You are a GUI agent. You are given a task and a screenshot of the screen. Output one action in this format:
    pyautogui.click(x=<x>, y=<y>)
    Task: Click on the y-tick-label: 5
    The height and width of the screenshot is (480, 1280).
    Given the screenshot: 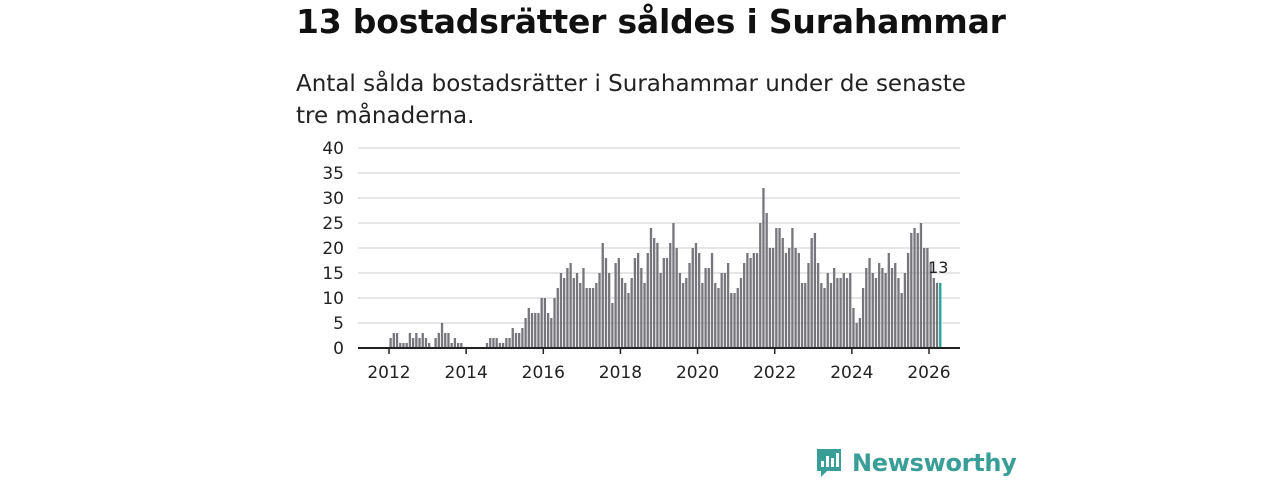 What is the action you would take?
    pyautogui.click(x=338, y=324)
    